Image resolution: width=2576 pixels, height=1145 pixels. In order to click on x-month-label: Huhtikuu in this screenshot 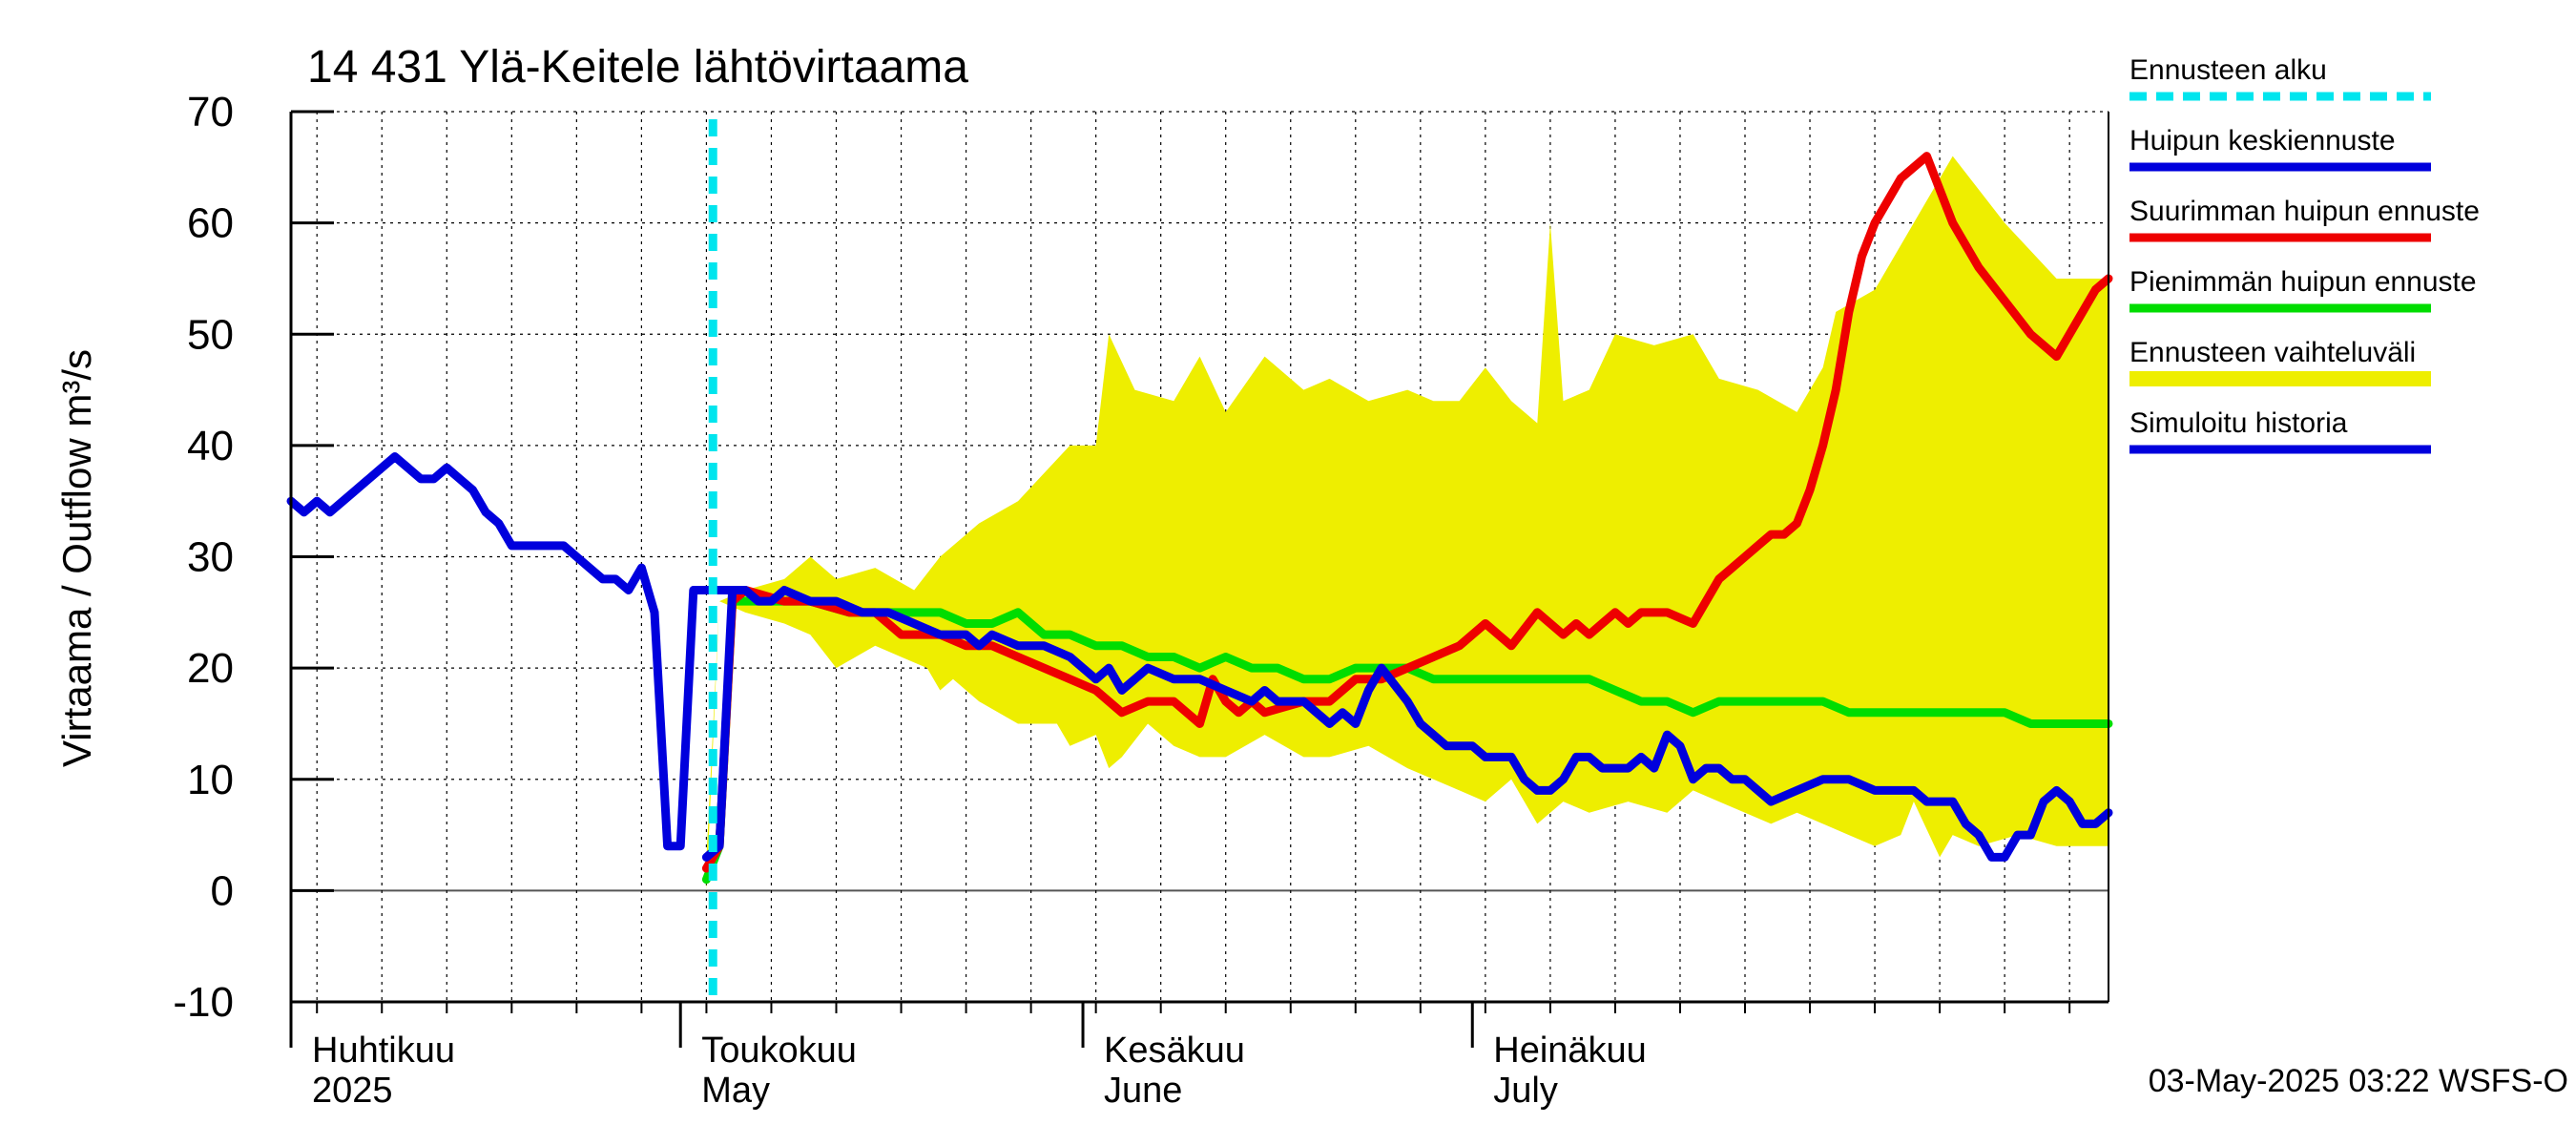, I will do `click(383, 1051)`.